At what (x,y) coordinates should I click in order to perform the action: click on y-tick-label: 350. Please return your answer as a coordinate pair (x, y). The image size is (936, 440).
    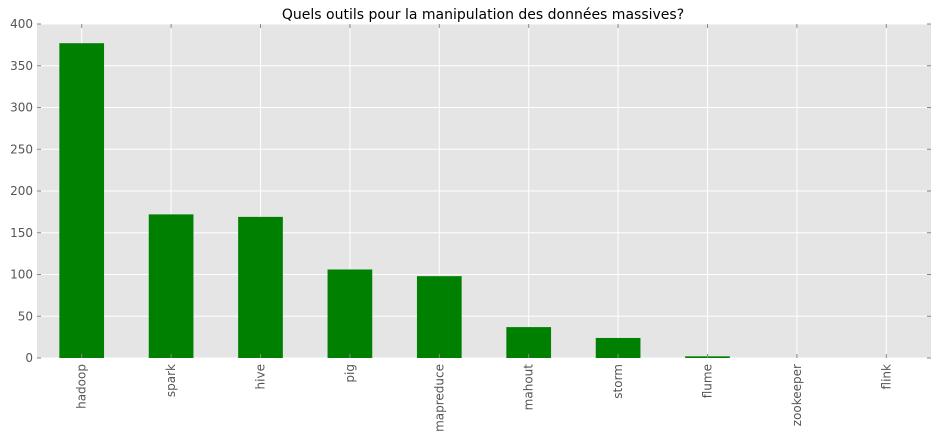
    Looking at the image, I should click on (21, 66).